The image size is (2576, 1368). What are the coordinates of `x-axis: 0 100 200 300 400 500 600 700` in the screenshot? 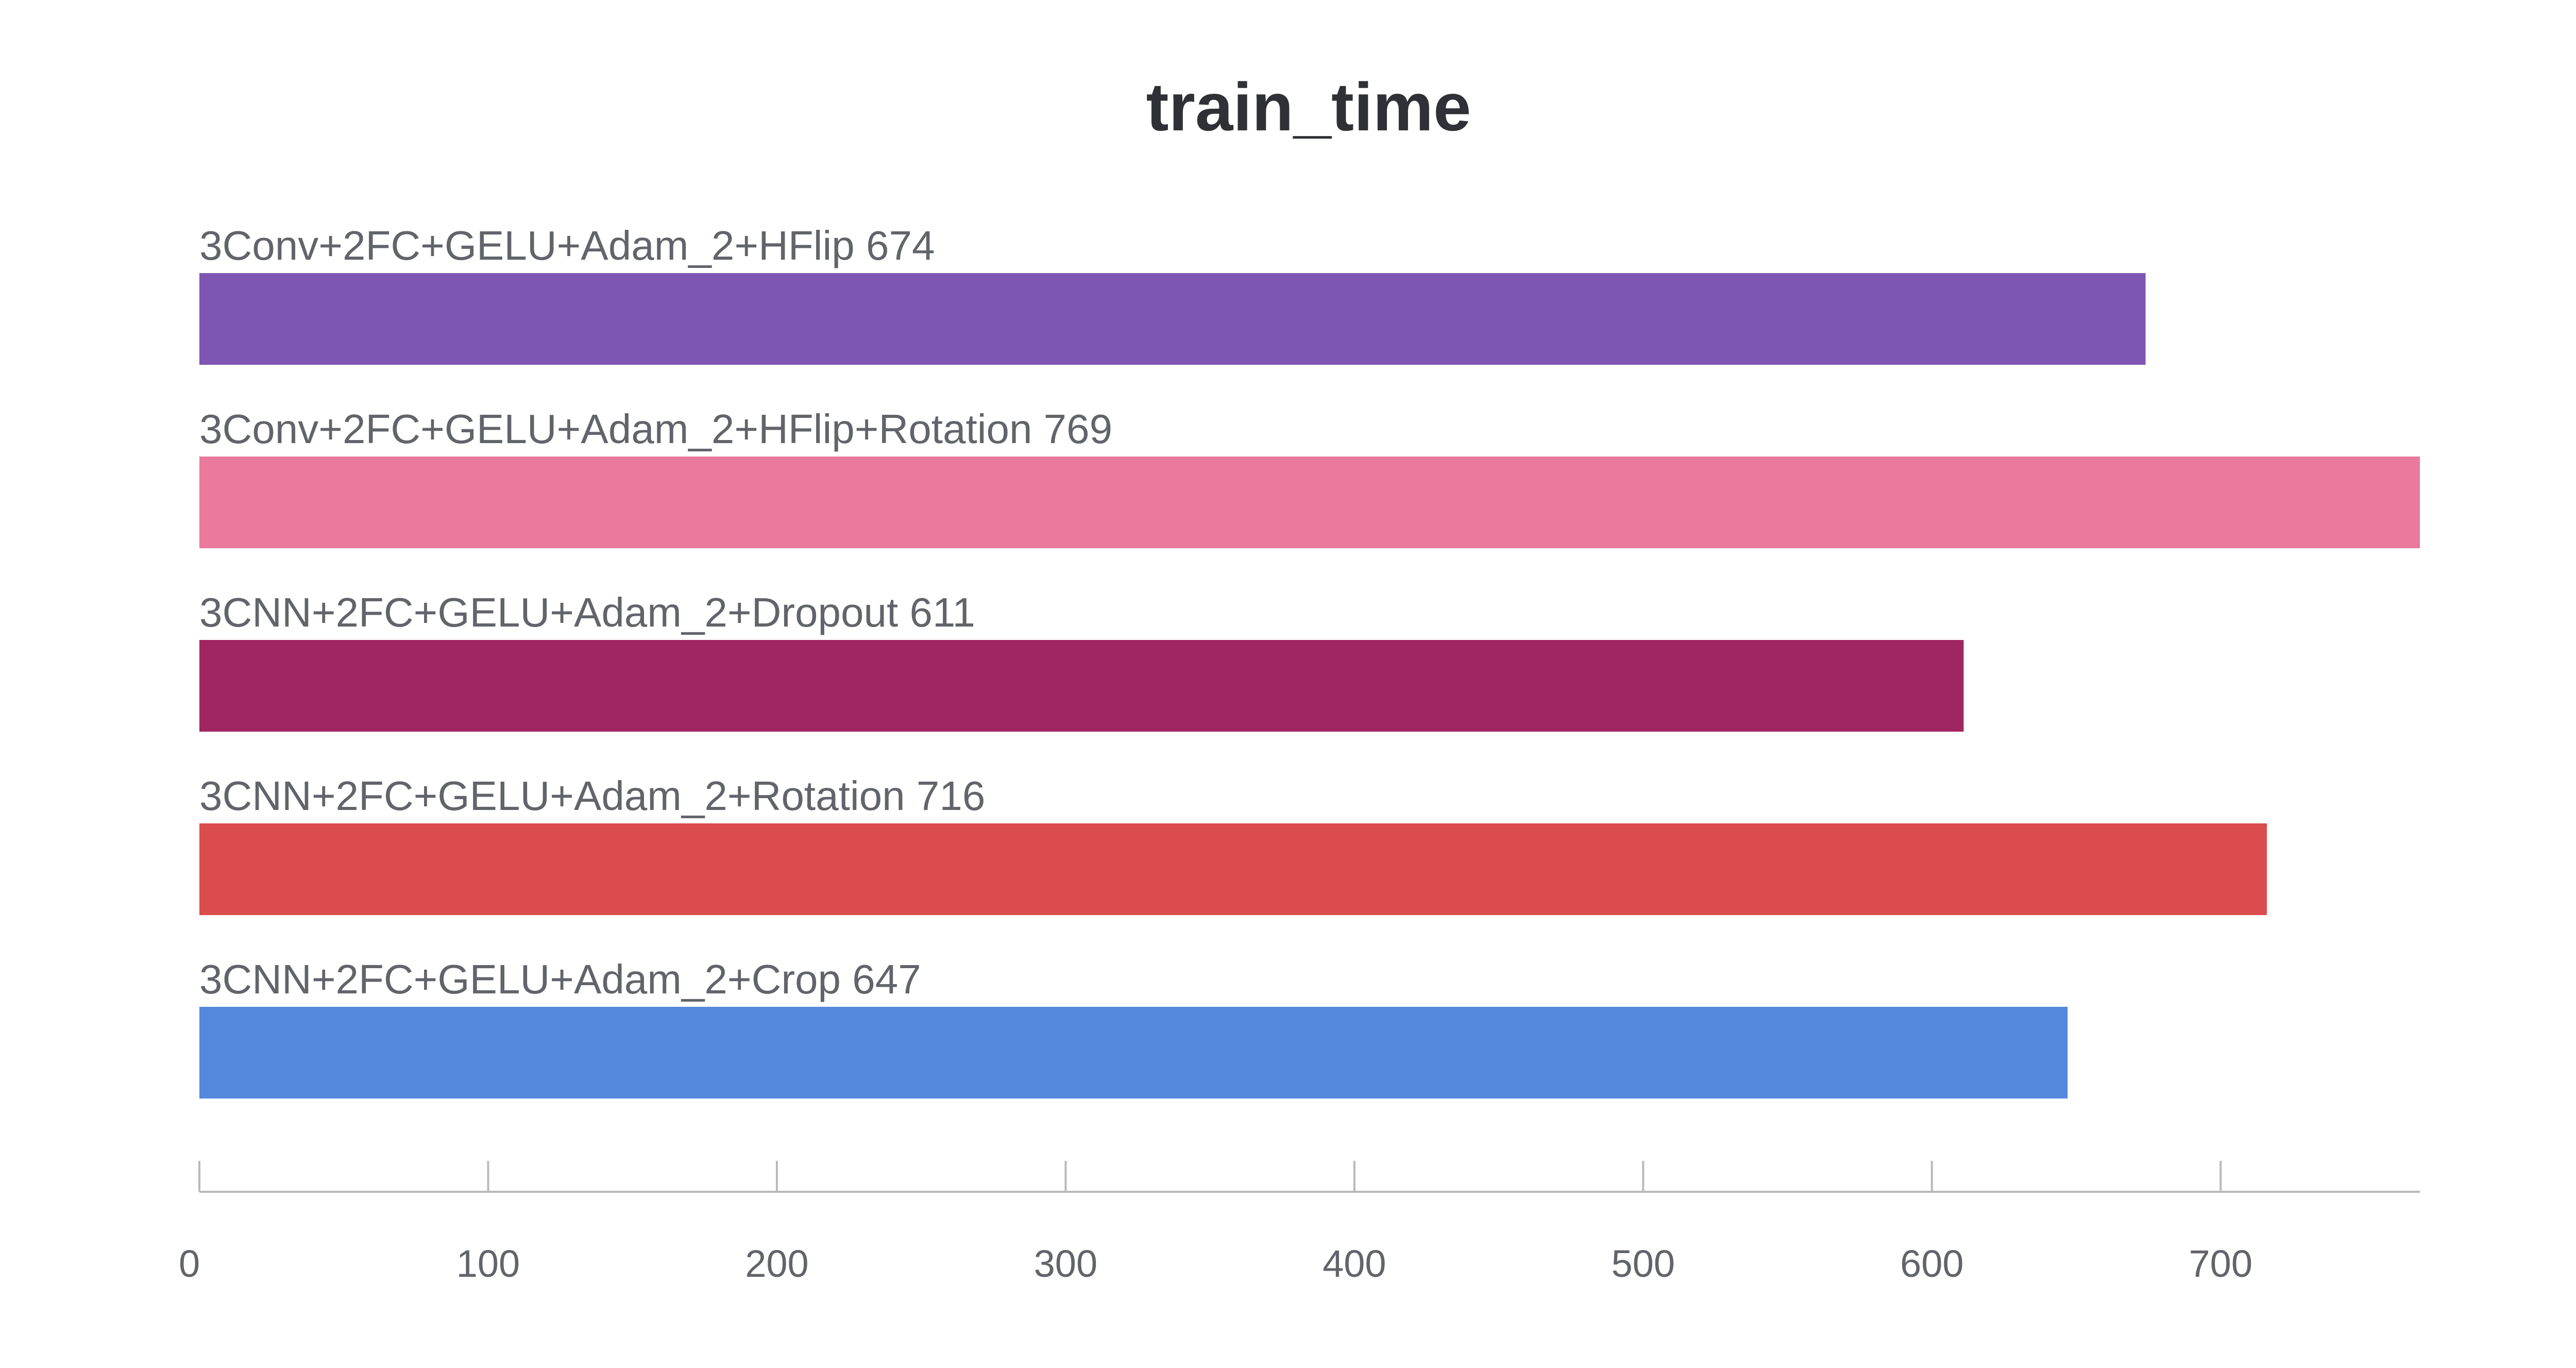 It's located at (1299, 1223).